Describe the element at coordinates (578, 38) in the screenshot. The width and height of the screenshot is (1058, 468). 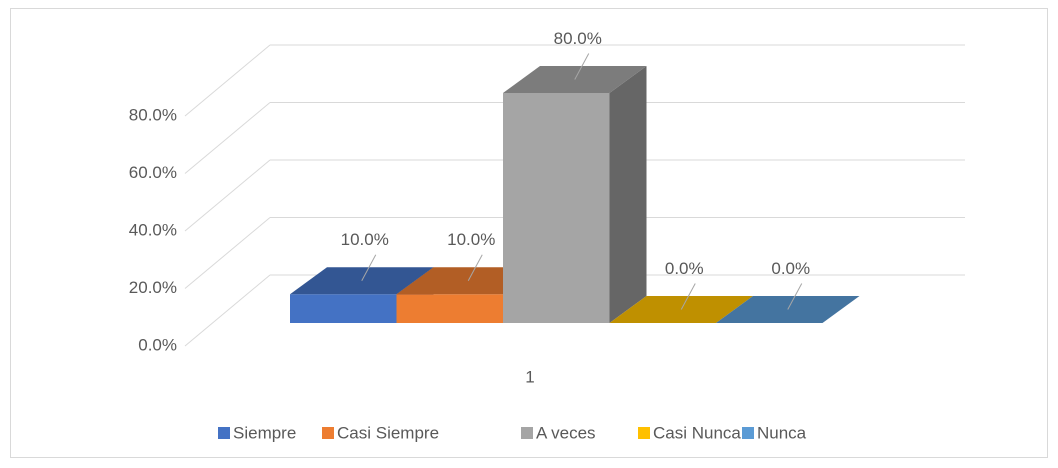
I see `data-label: 80.0%` at that location.